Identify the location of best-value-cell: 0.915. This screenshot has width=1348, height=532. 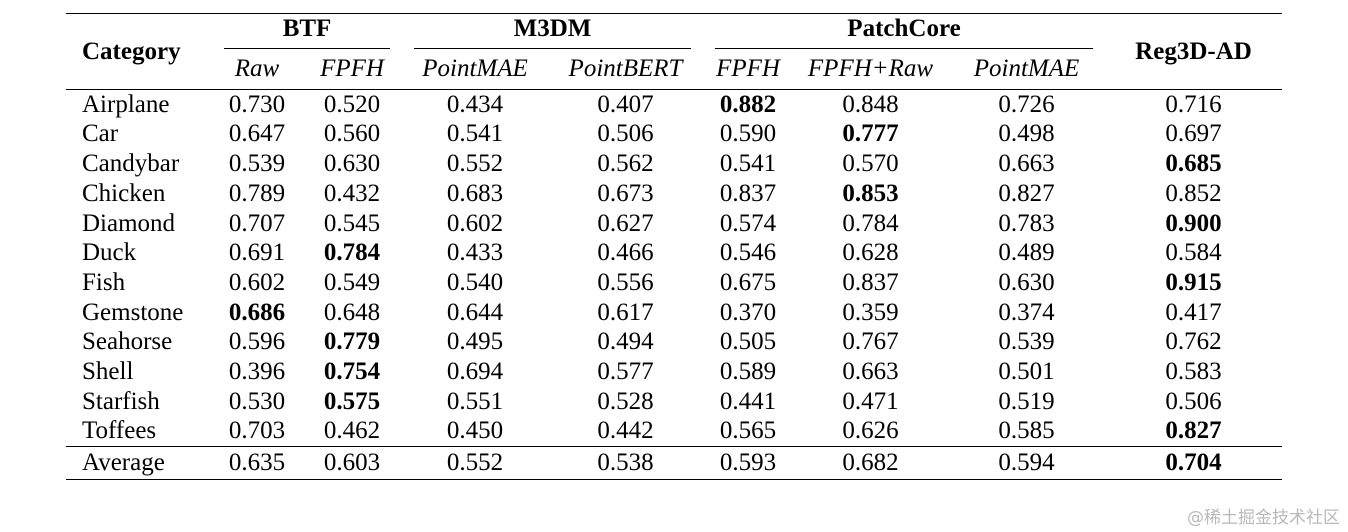
(1193, 282).